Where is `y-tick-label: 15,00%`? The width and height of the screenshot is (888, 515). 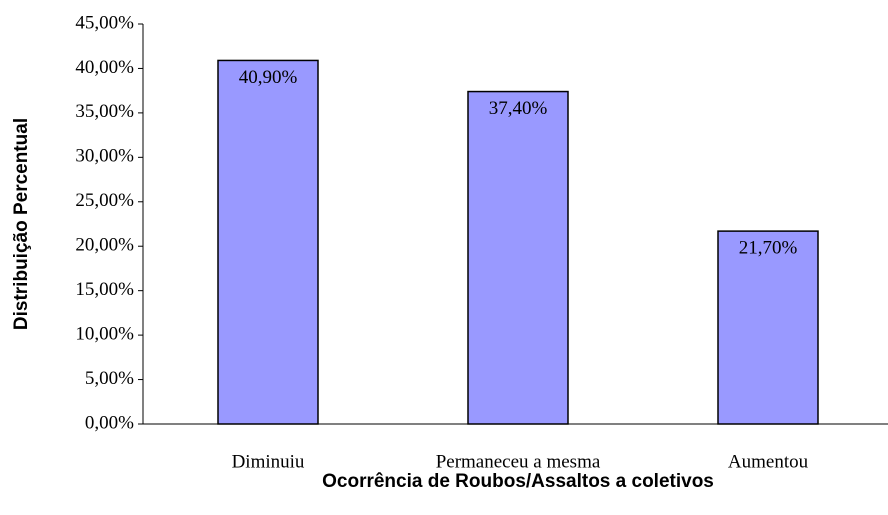 y-tick-label: 15,00% is located at coordinates (104, 289).